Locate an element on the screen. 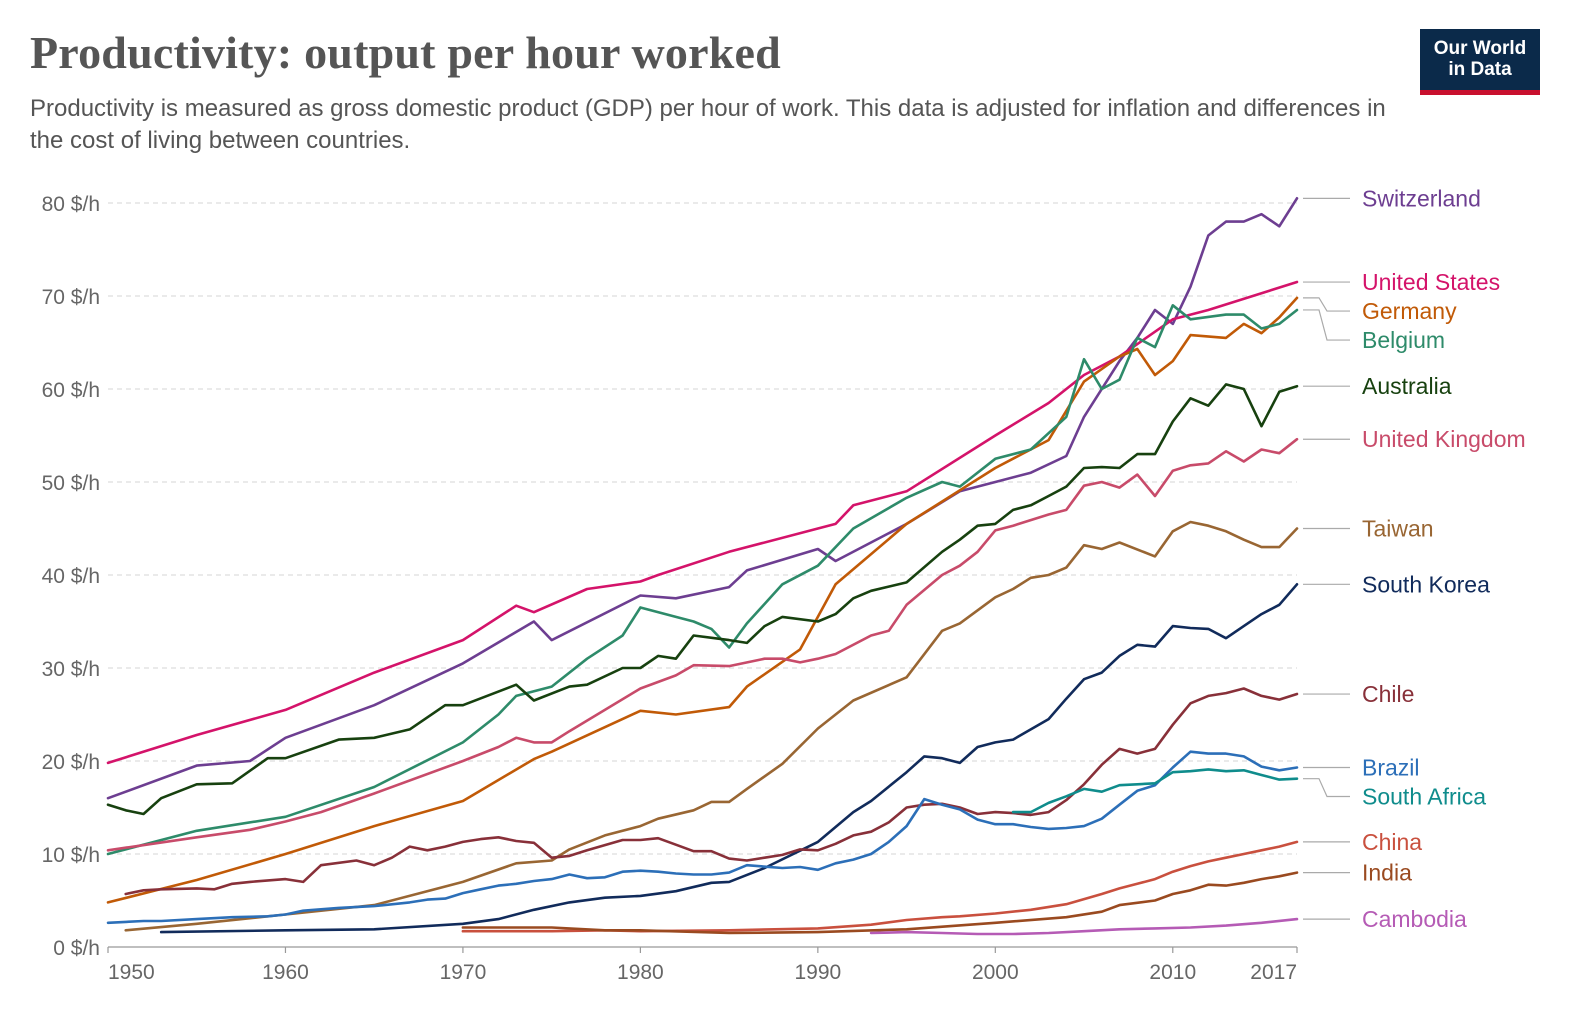 This screenshot has width=1578, height=1010. x-tick-label: 2010 is located at coordinates (1172, 972).